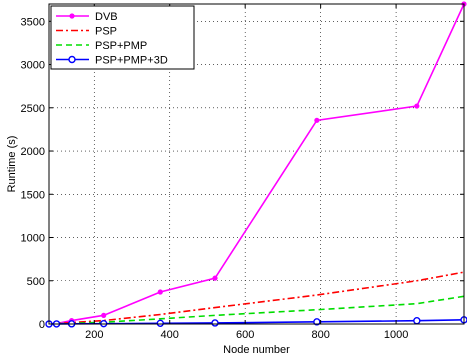  What do you see at coordinates (94, 335) in the screenshot?
I see `x-tick-label: 200` at bounding box center [94, 335].